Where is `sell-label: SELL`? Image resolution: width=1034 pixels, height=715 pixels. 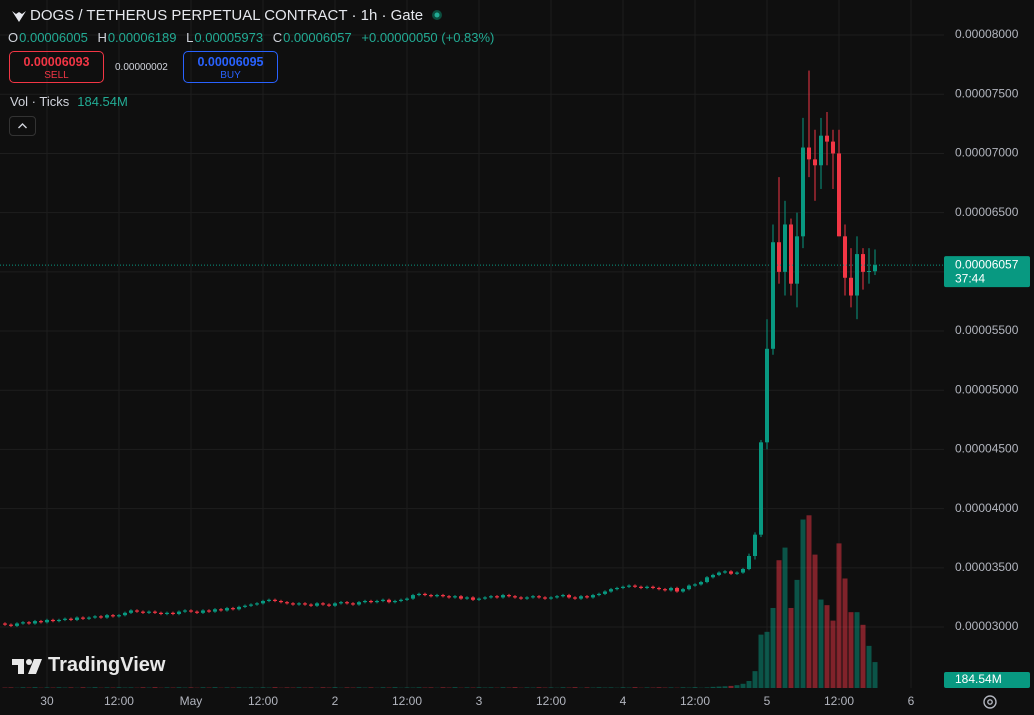
sell-label: SELL is located at coordinates (56, 75).